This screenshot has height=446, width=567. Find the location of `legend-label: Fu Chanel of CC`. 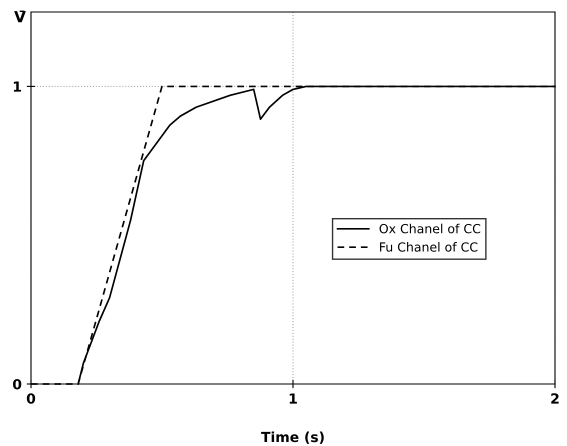

legend-label: Fu Chanel of CC is located at coordinates (429, 247).